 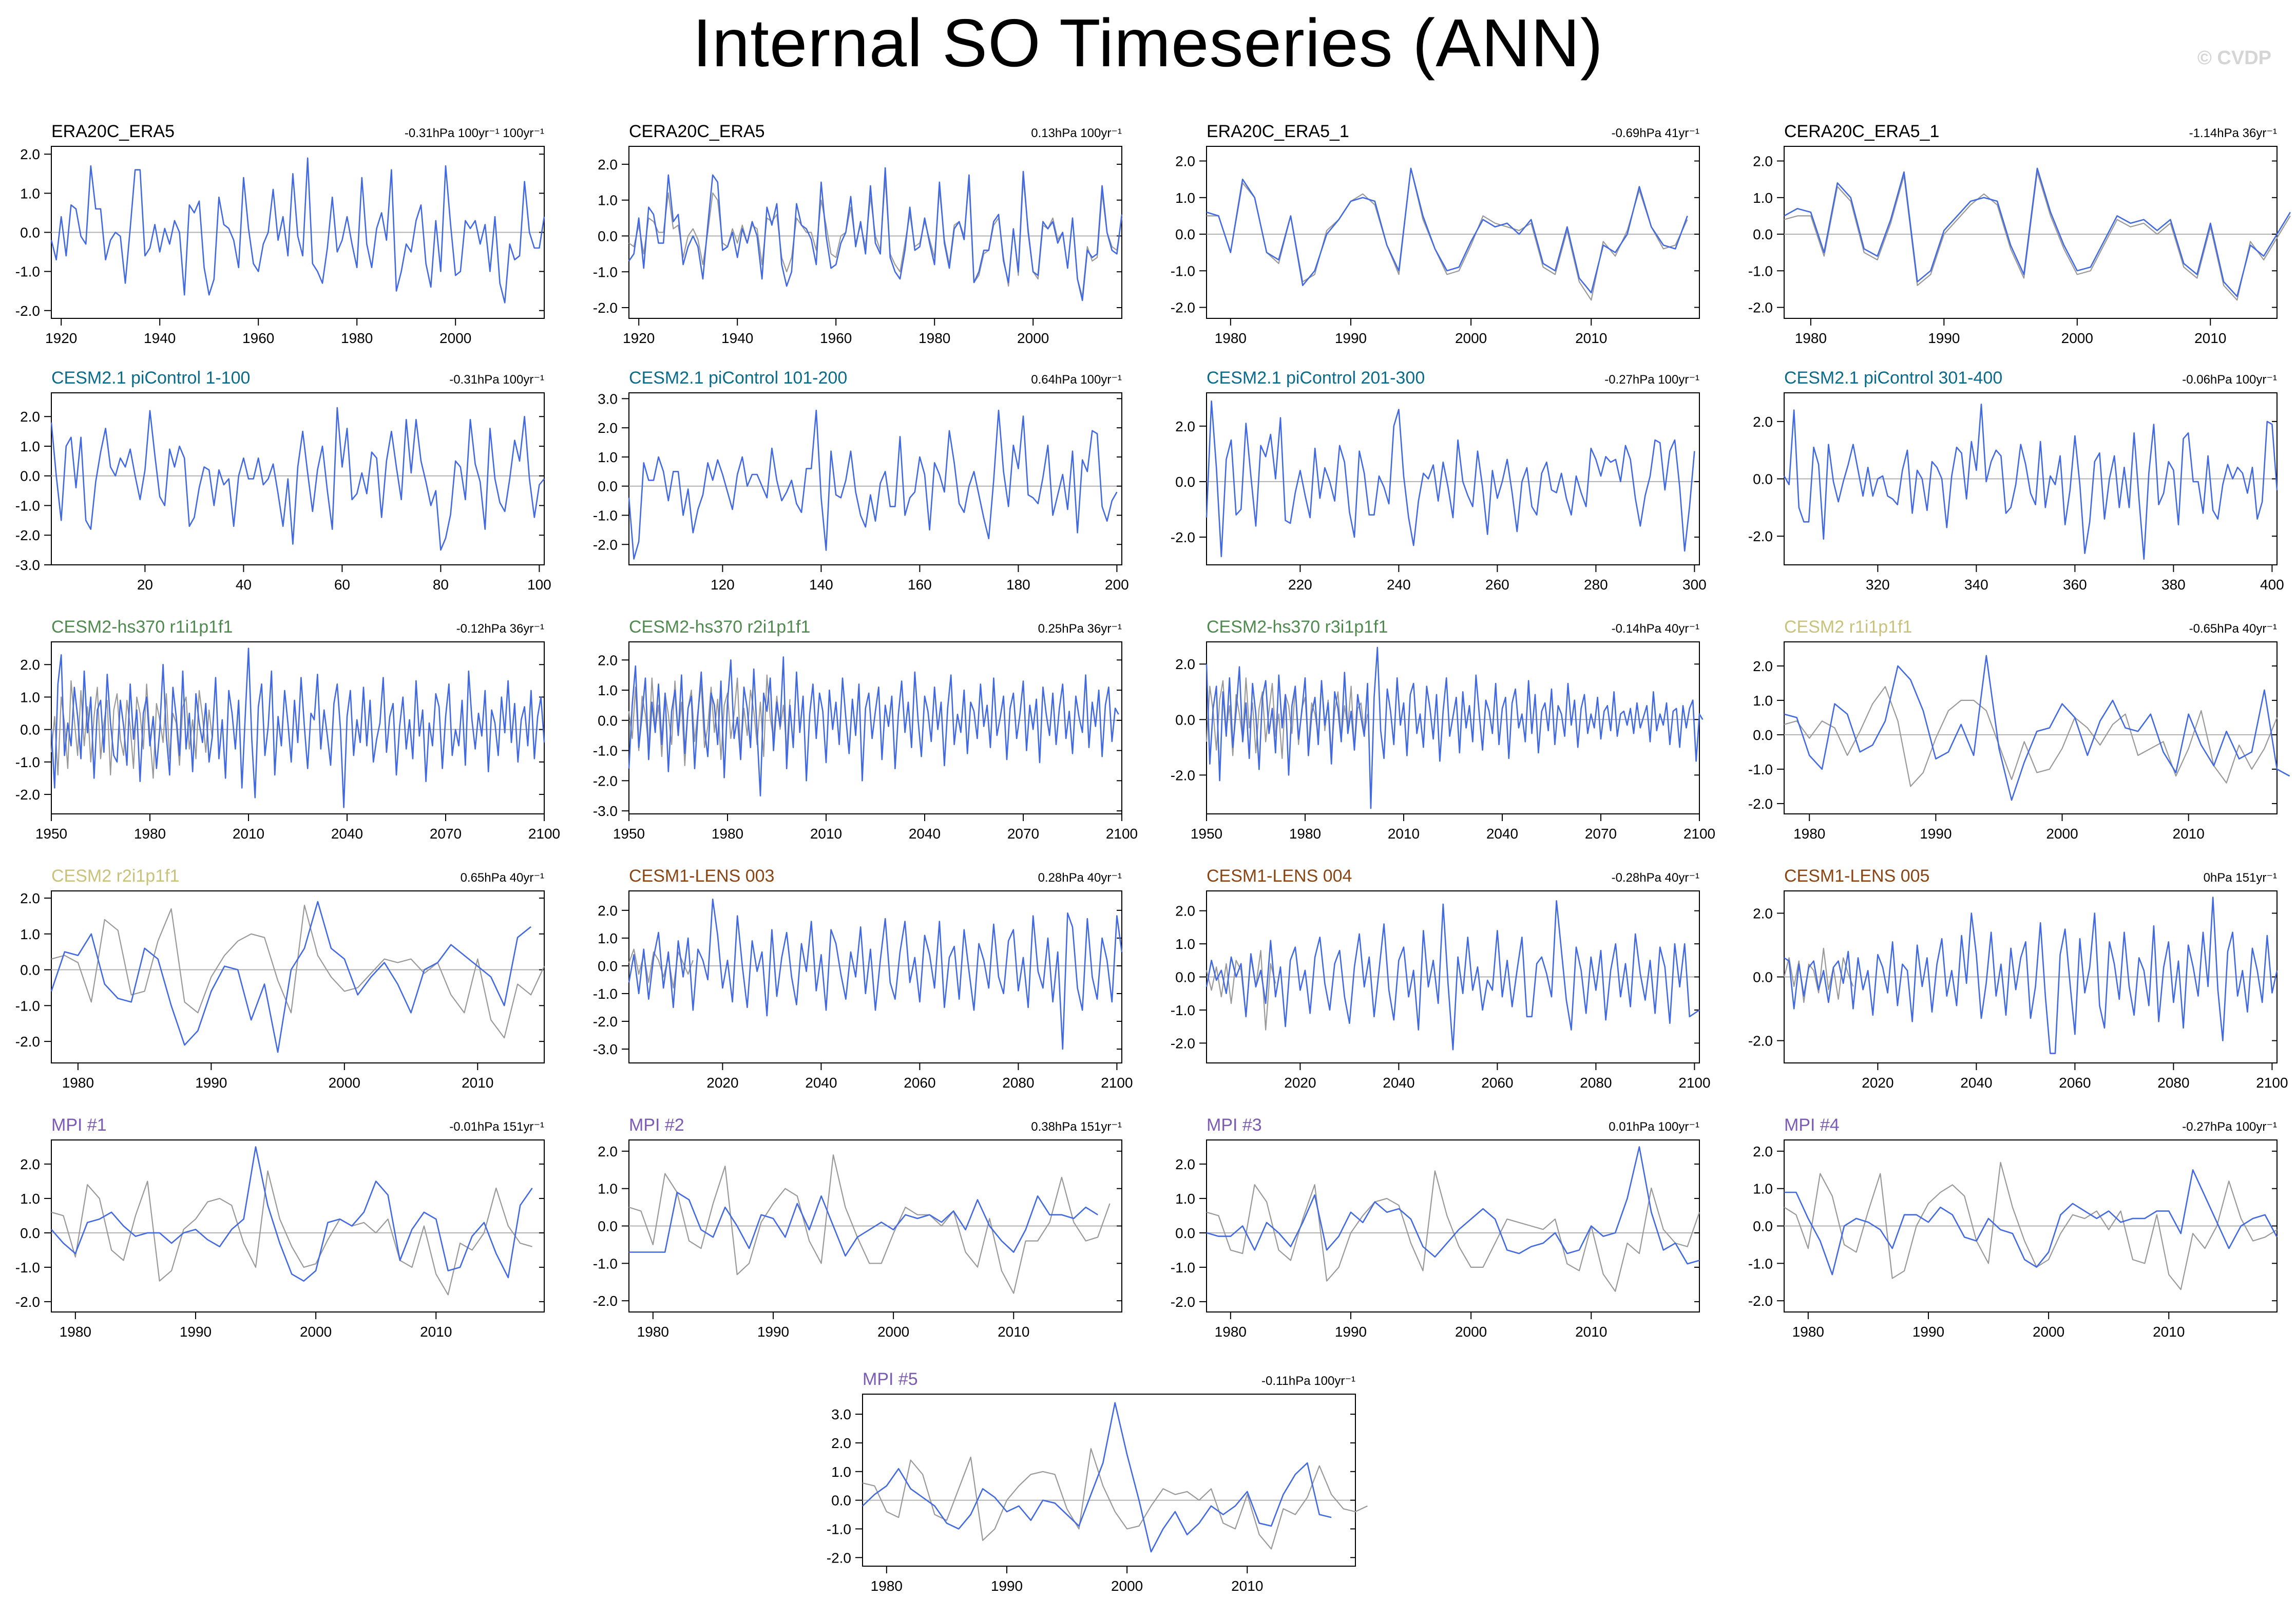 What do you see at coordinates (1878, 585) in the screenshot?
I see `x-tick-label: 320` at bounding box center [1878, 585].